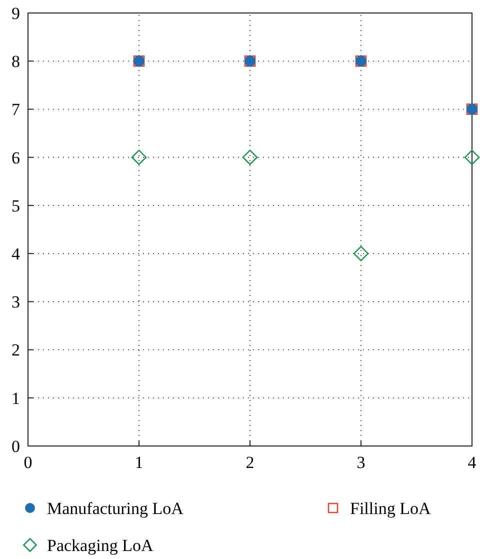  What do you see at coordinates (391, 508) in the screenshot?
I see `legend-label: Filling LoA` at bounding box center [391, 508].